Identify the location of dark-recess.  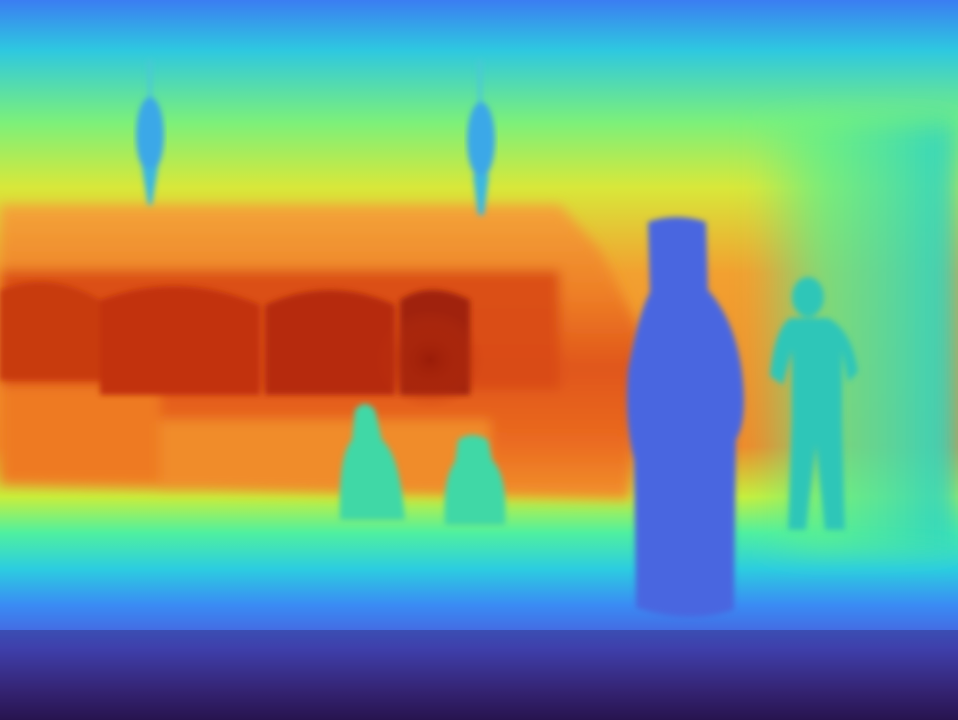
(430, 360).